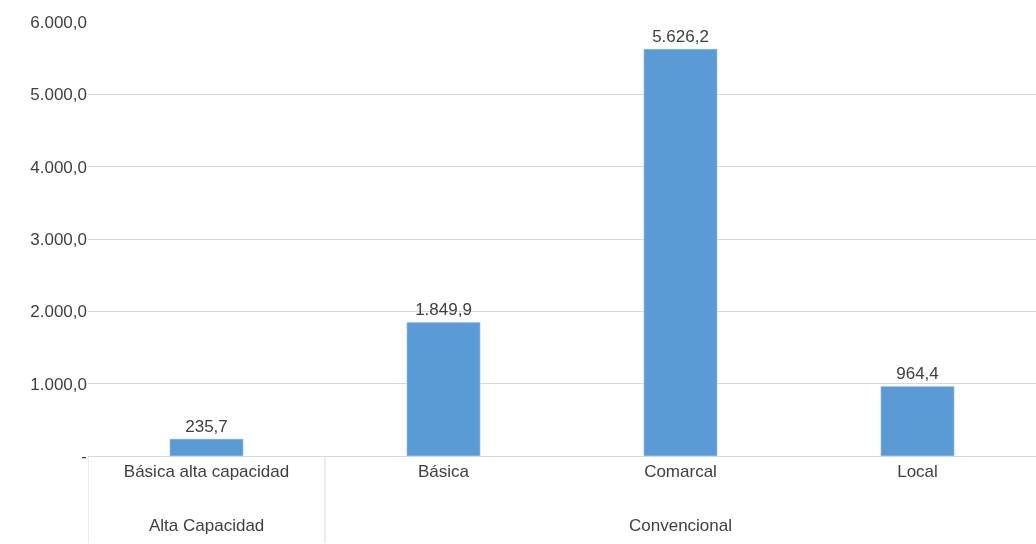 The height and width of the screenshot is (544, 1036). Describe the element at coordinates (58, 239) in the screenshot. I see `y-tick-label: 3.000,0` at that location.